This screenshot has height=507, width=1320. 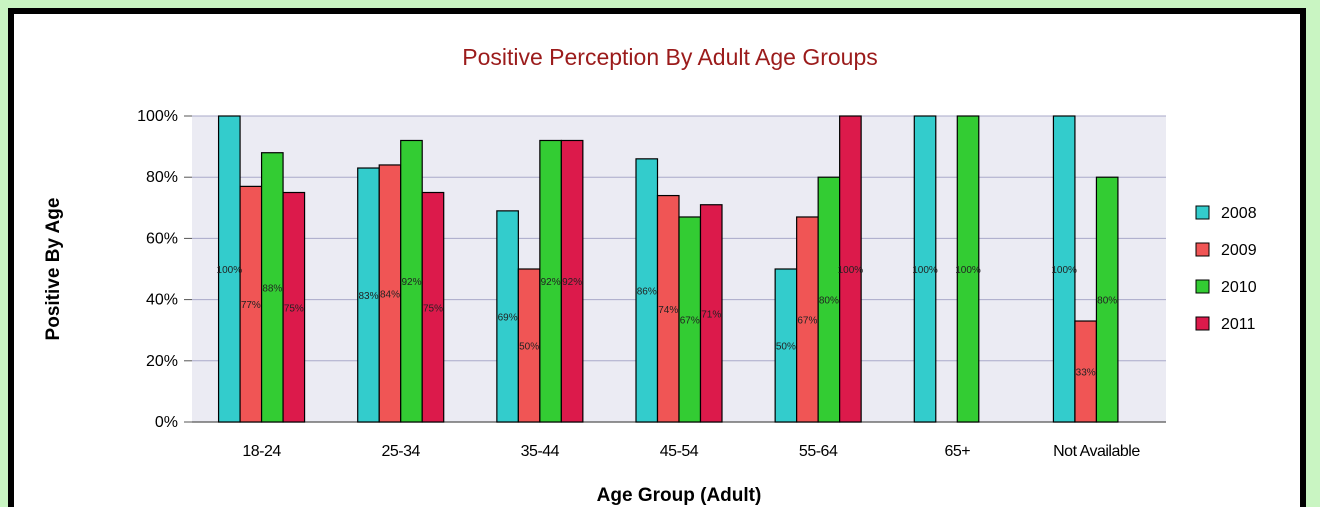 I want to click on y-tick-label: 80%, so click(x=162, y=177).